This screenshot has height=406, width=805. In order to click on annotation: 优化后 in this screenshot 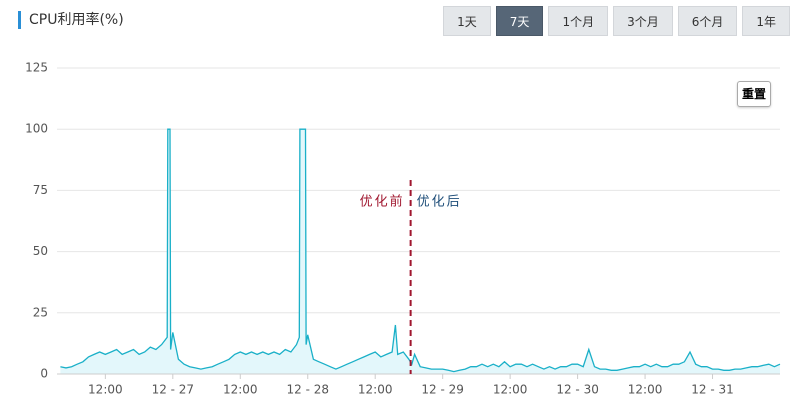, I will do `click(439, 202)`.